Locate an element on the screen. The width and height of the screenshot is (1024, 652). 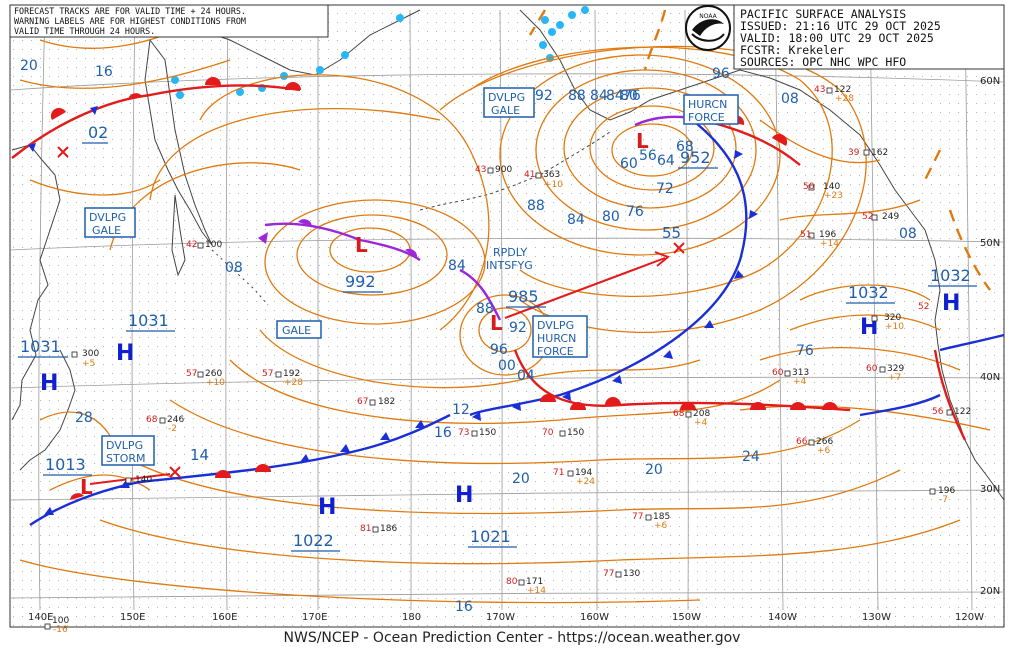
obs-temp: 71 is located at coordinates (558, 473).